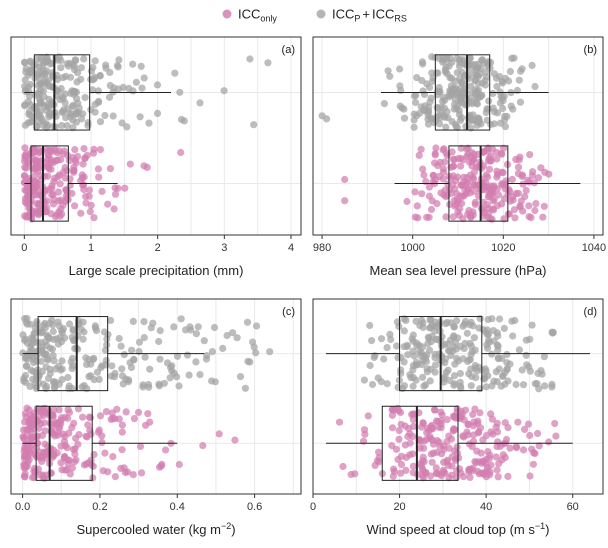 Image resolution: width=608 pixels, height=548 pixels. Describe the element at coordinates (399, 507) in the screenshot. I see `x-tick-label: 20` at that location.